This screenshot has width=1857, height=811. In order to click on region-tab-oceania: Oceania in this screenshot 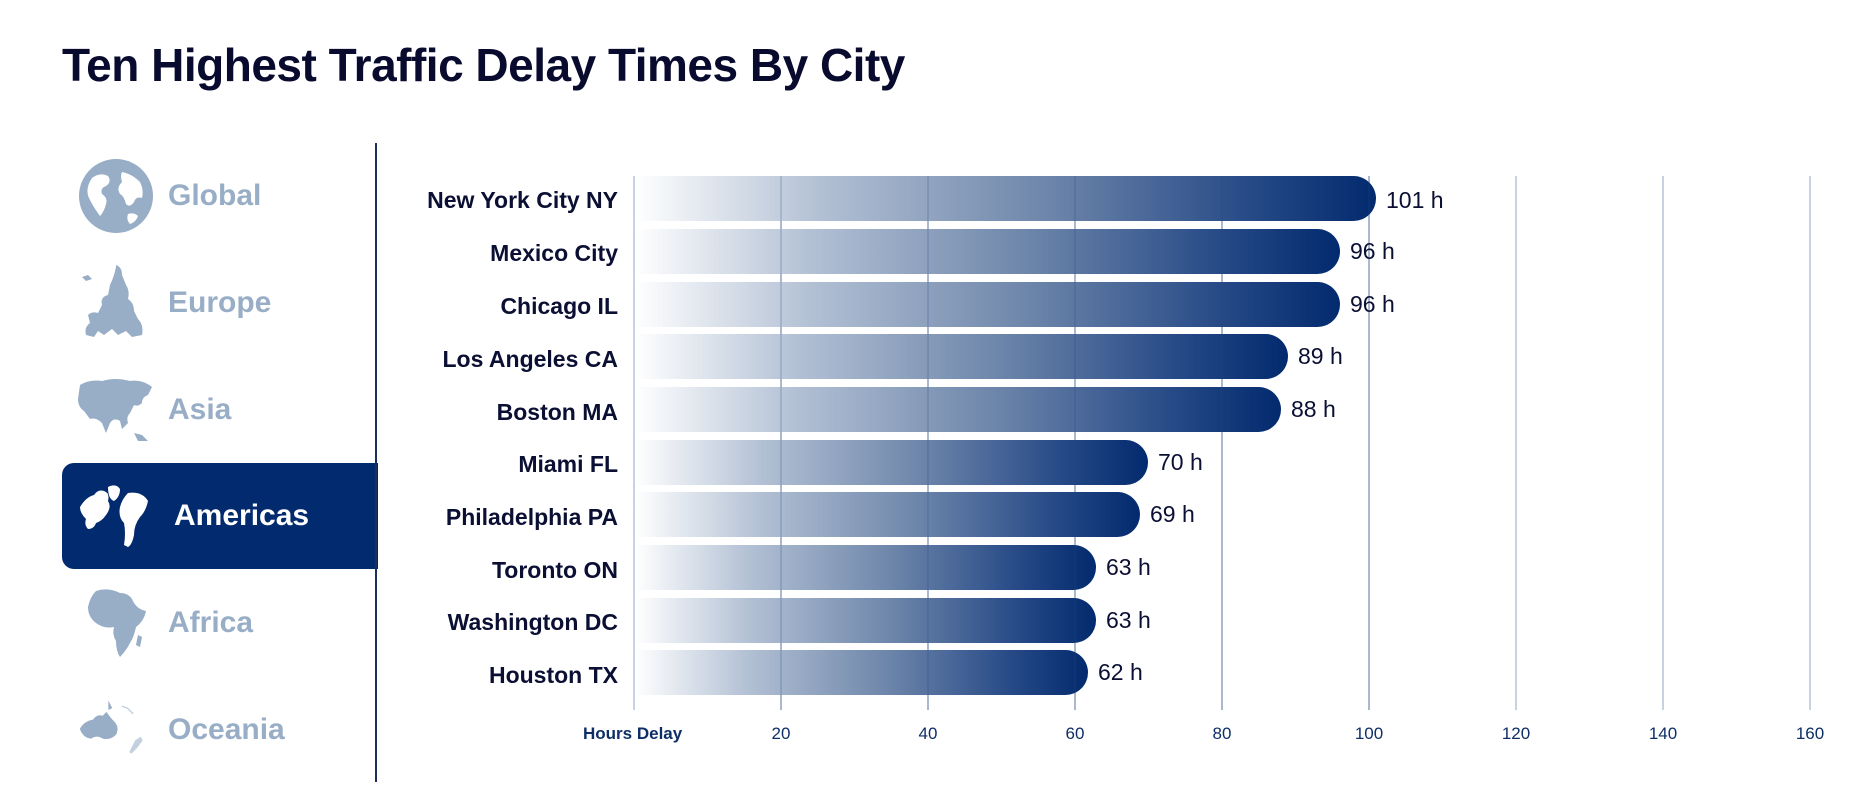, I will do `click(220, 730)`.